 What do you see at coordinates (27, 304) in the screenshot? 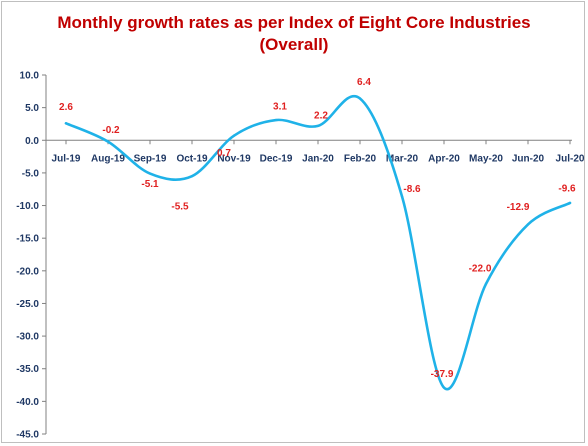
I see `y-tick-label: -25.0` at bounding box center [27, 304].